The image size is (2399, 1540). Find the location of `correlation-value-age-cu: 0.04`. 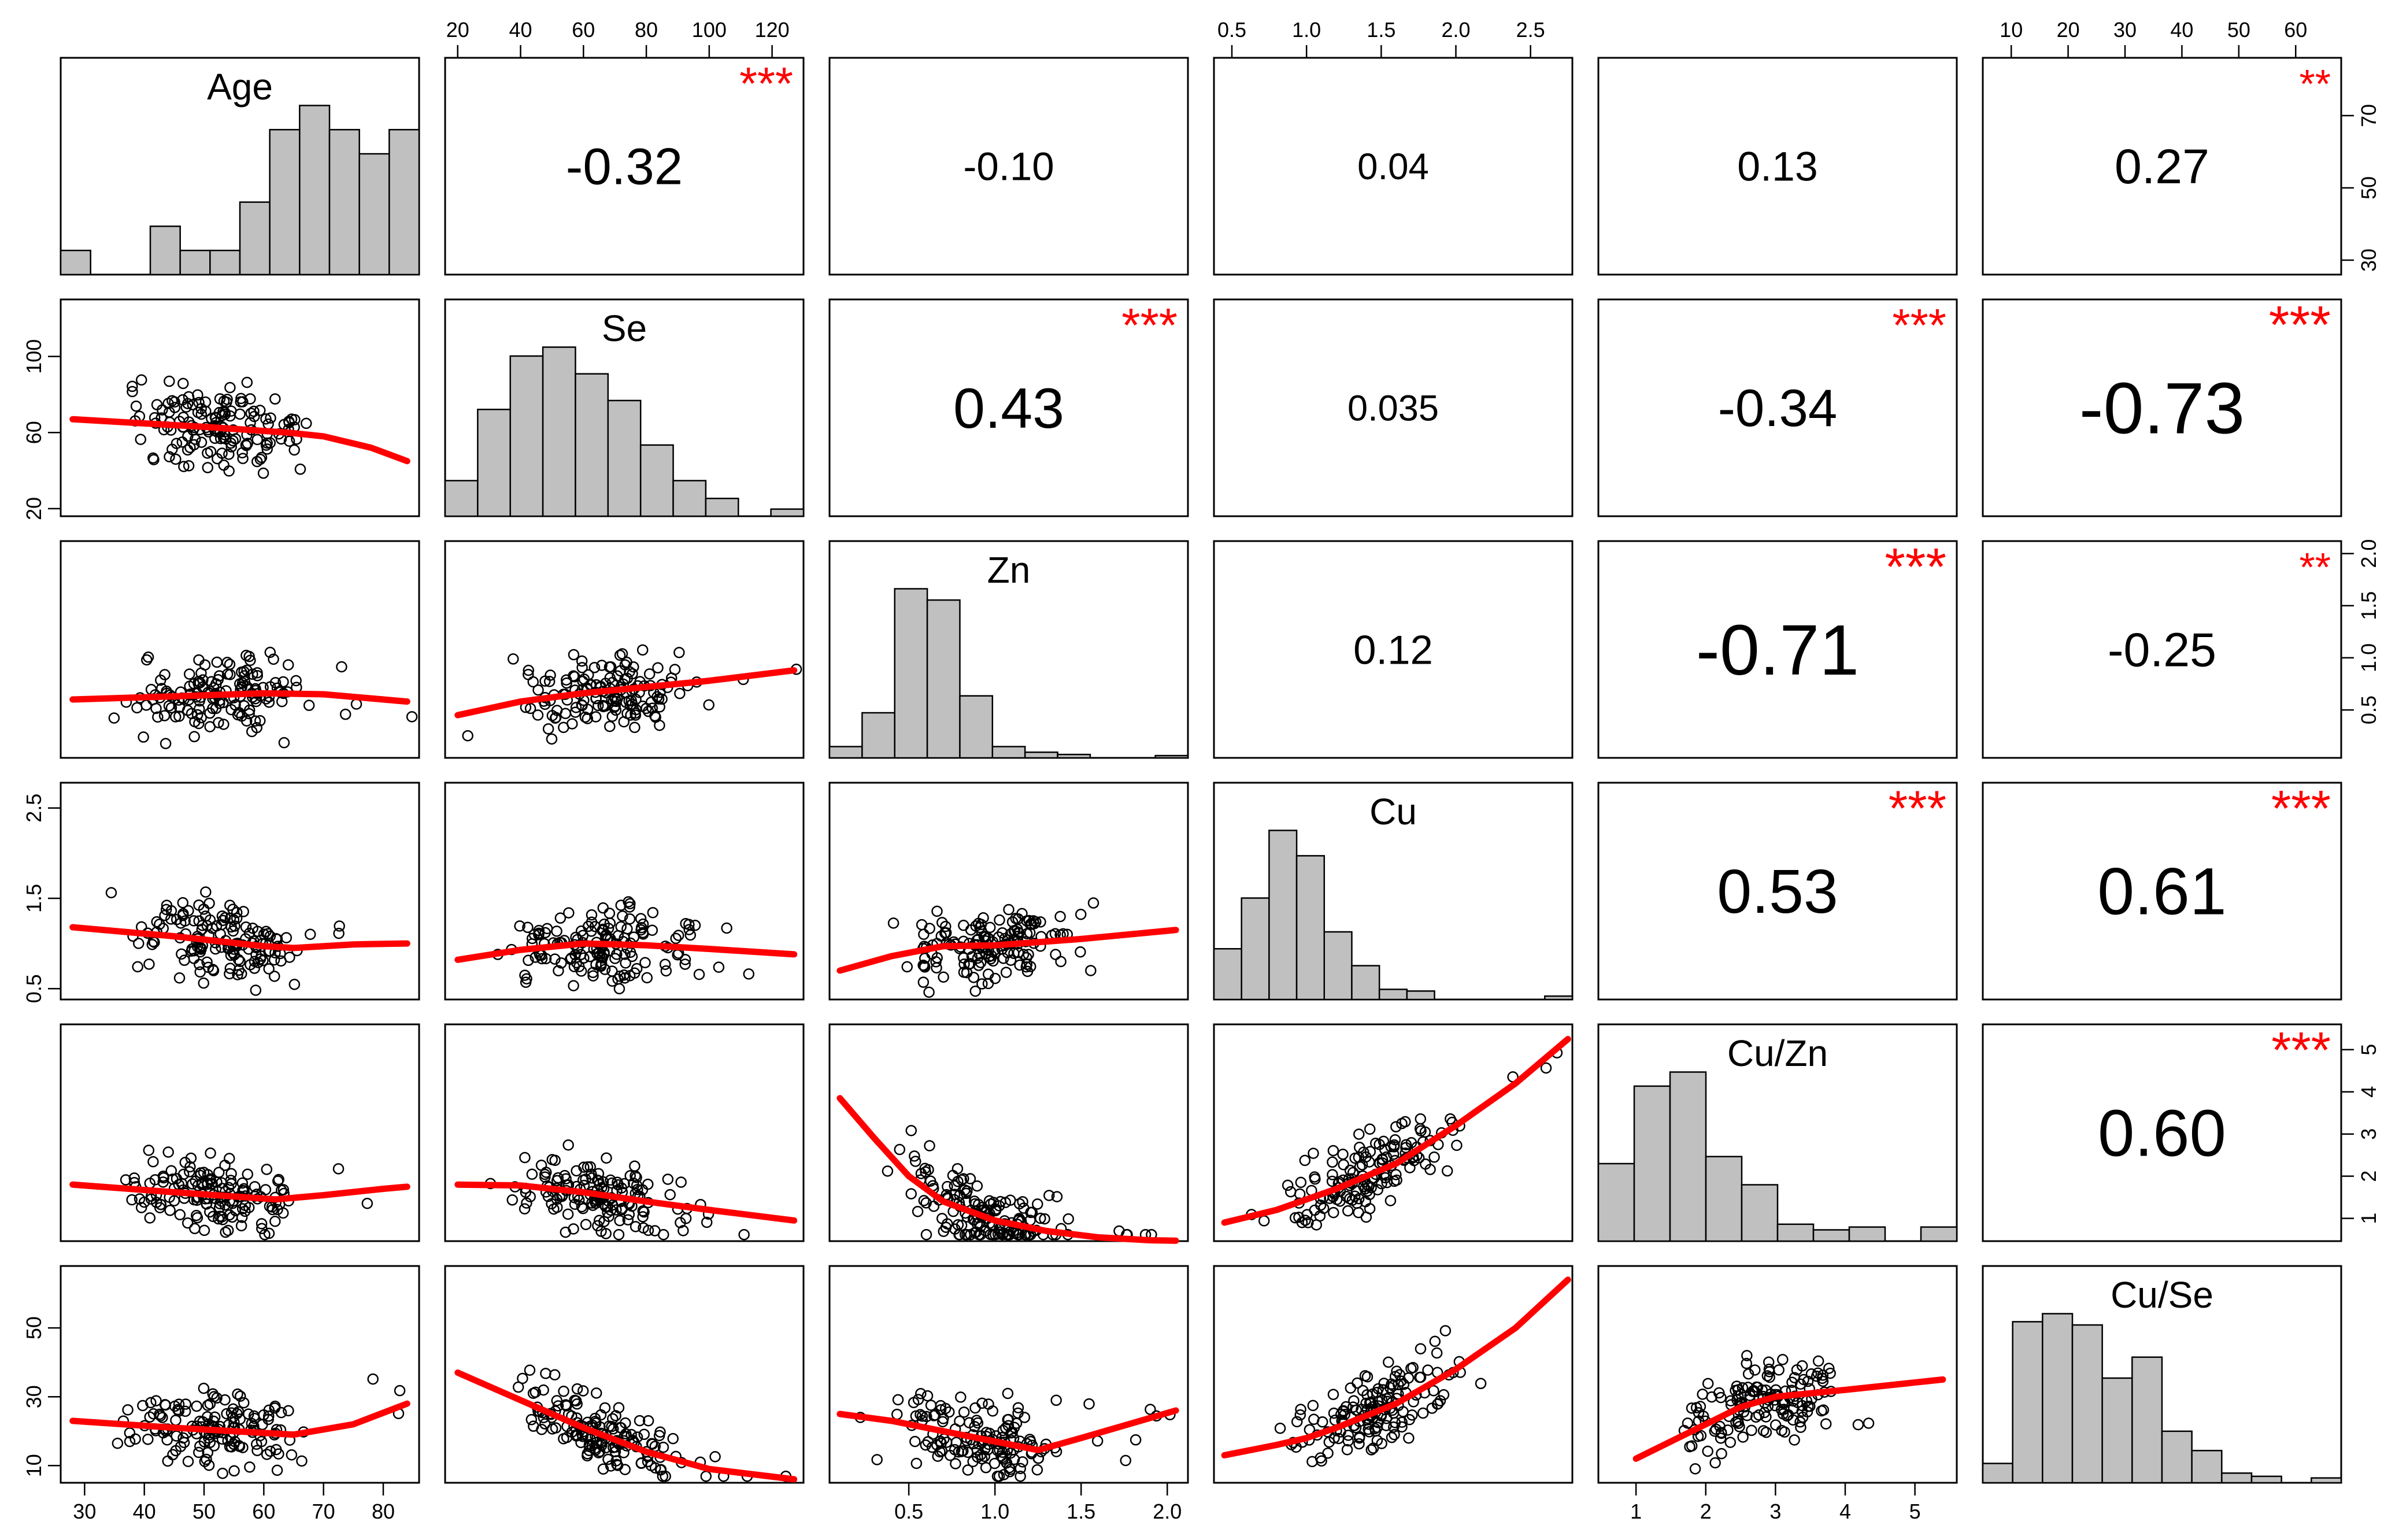

correlation-value-age-cu: 0.04 is located at coordinates (1393, 166).